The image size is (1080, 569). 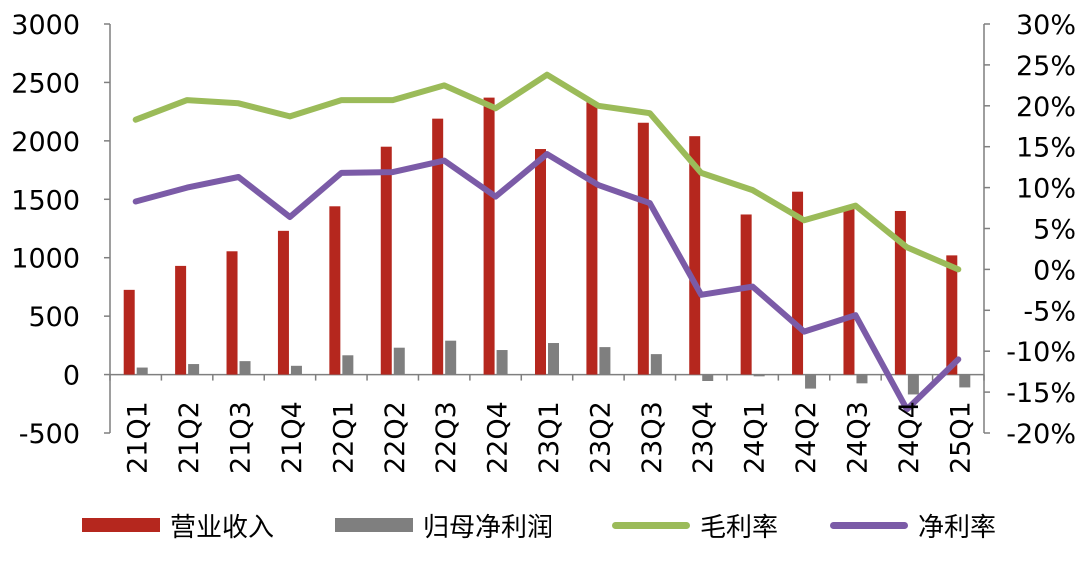 What do you see at coordinates (1046, 189) in the screenshot?
I see `right-tick-label: 10%` at bounding box center [1046, 189].